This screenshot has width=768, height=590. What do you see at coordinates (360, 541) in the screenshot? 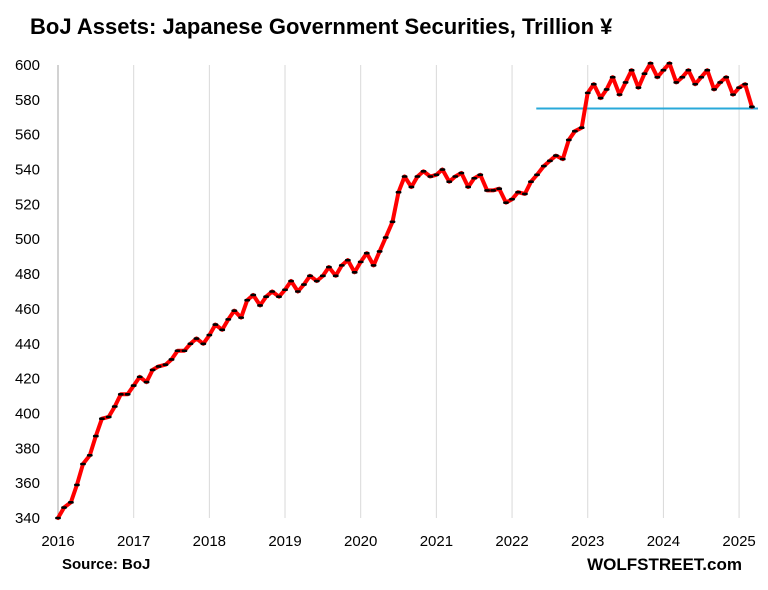
I see `x-tick-label: 2020` at bounding box center [360, 541].